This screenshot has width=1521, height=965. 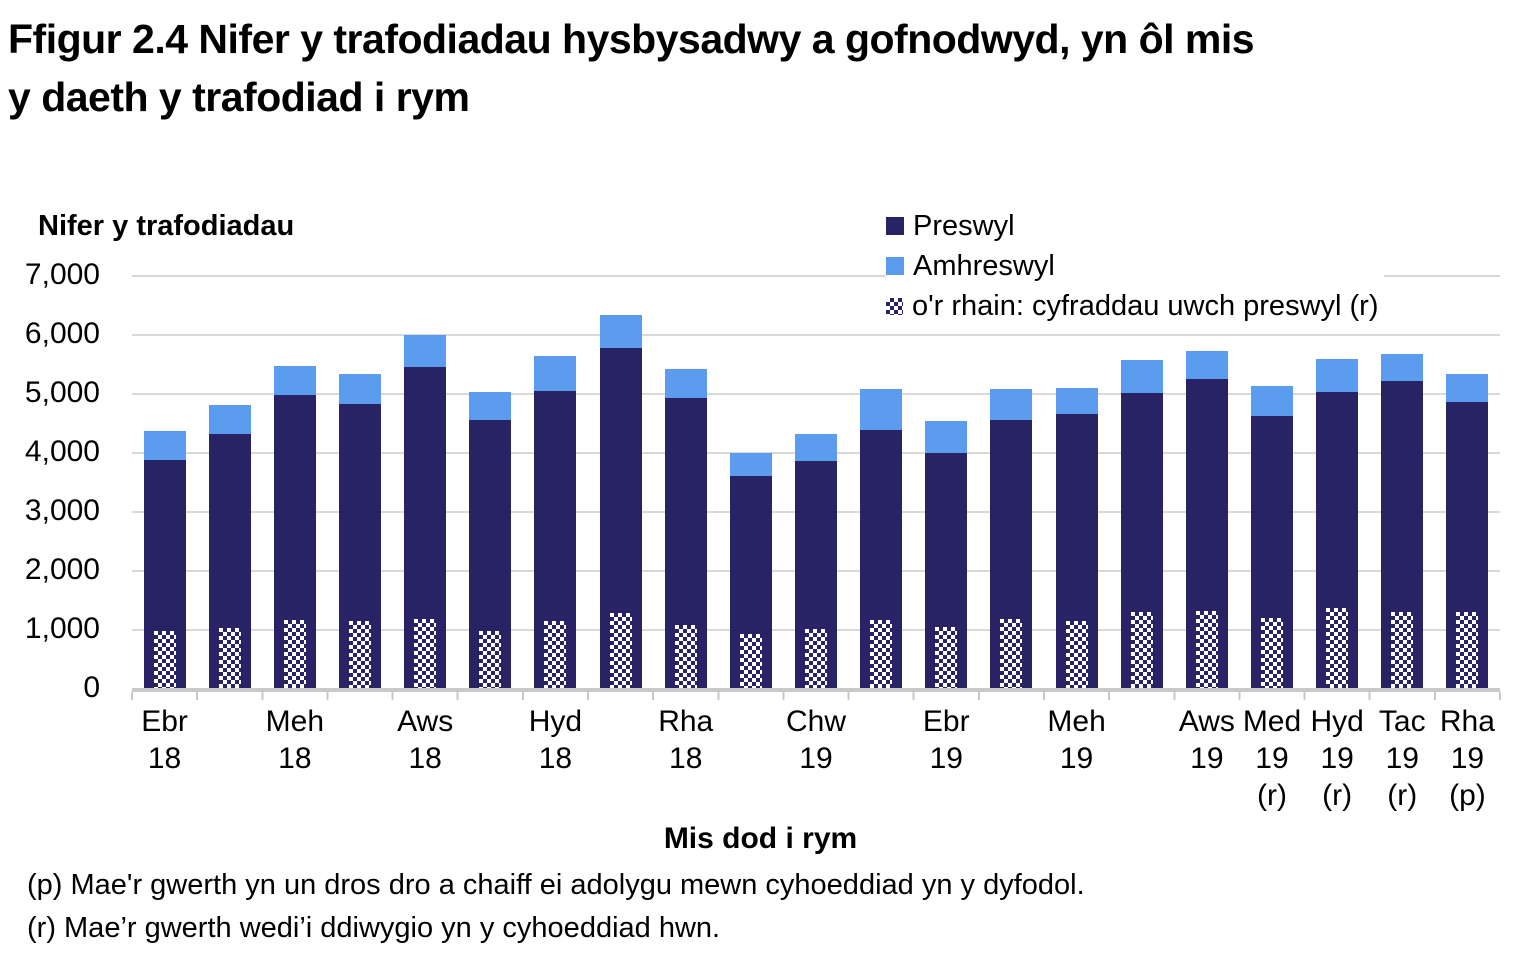 I want to click on amhreswyl-swatch-icon, so click(x=895, y=266).